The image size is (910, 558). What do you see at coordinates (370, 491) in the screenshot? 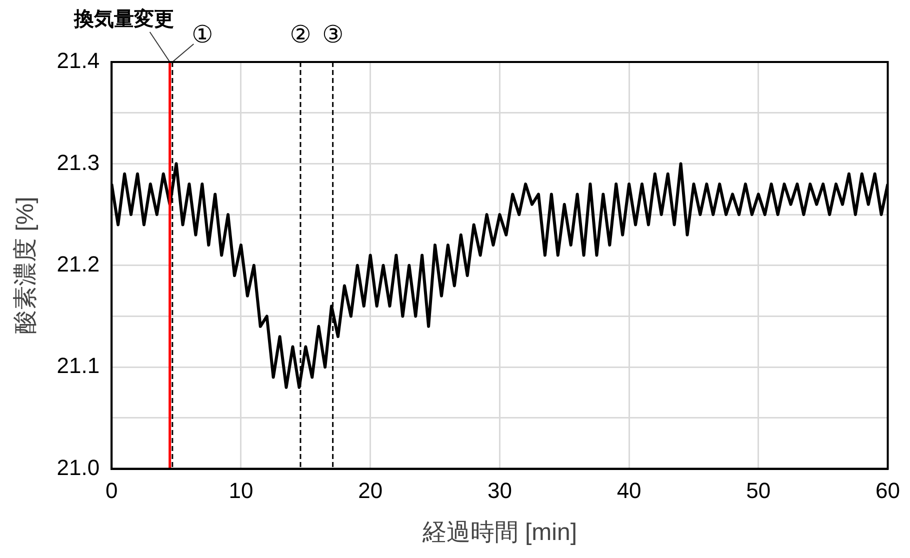
I see `x-tick-label: 20` at bounding box center [370, 491].